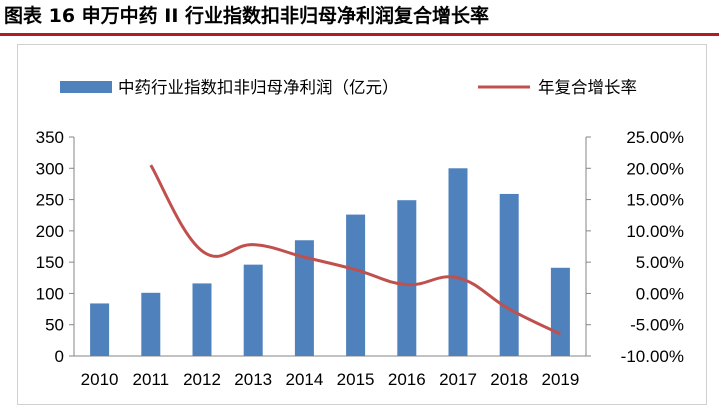 This screenshot has width=719, height=413. What do you see at coordinates (509, 379) in the screenshot?
I see `x-tick-label: 2018` at bounding box center [509, 379].